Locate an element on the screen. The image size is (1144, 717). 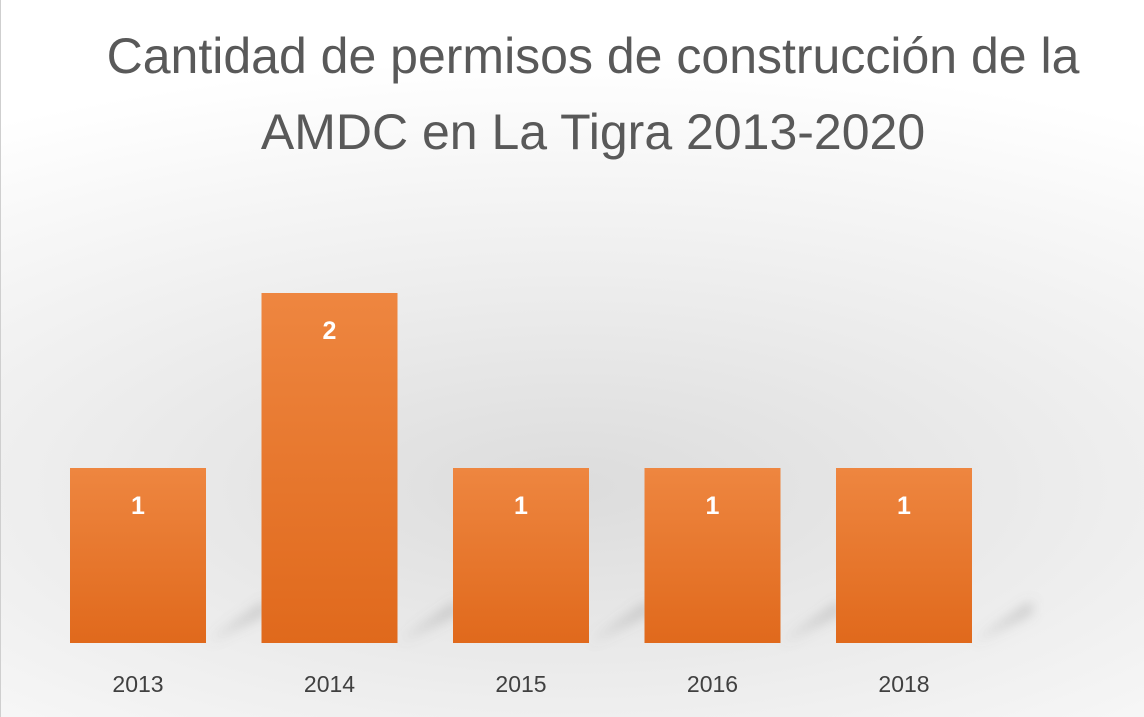
bar-2018 is located at coordinates (904, 555).